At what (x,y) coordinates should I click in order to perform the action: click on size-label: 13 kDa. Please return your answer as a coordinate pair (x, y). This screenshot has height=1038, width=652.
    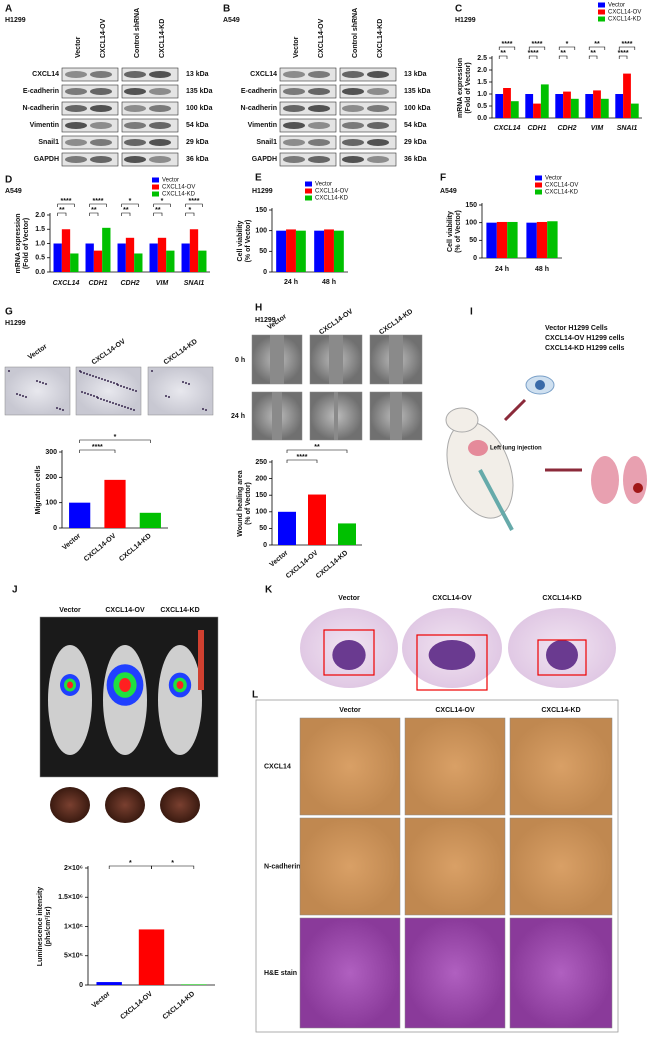
    Looking at the image, I should click on (197, 74).